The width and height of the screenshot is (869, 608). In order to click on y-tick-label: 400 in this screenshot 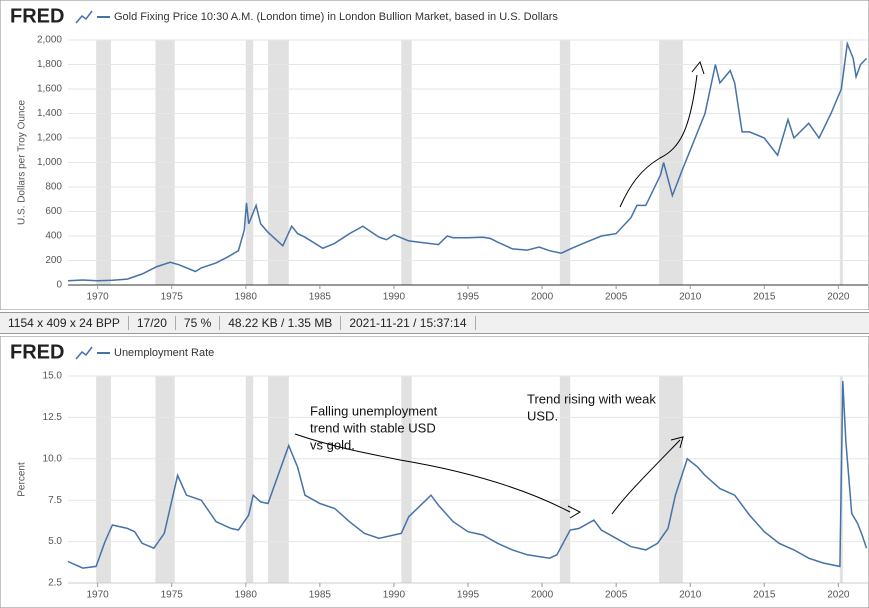, I will do `click(53, 236)`.